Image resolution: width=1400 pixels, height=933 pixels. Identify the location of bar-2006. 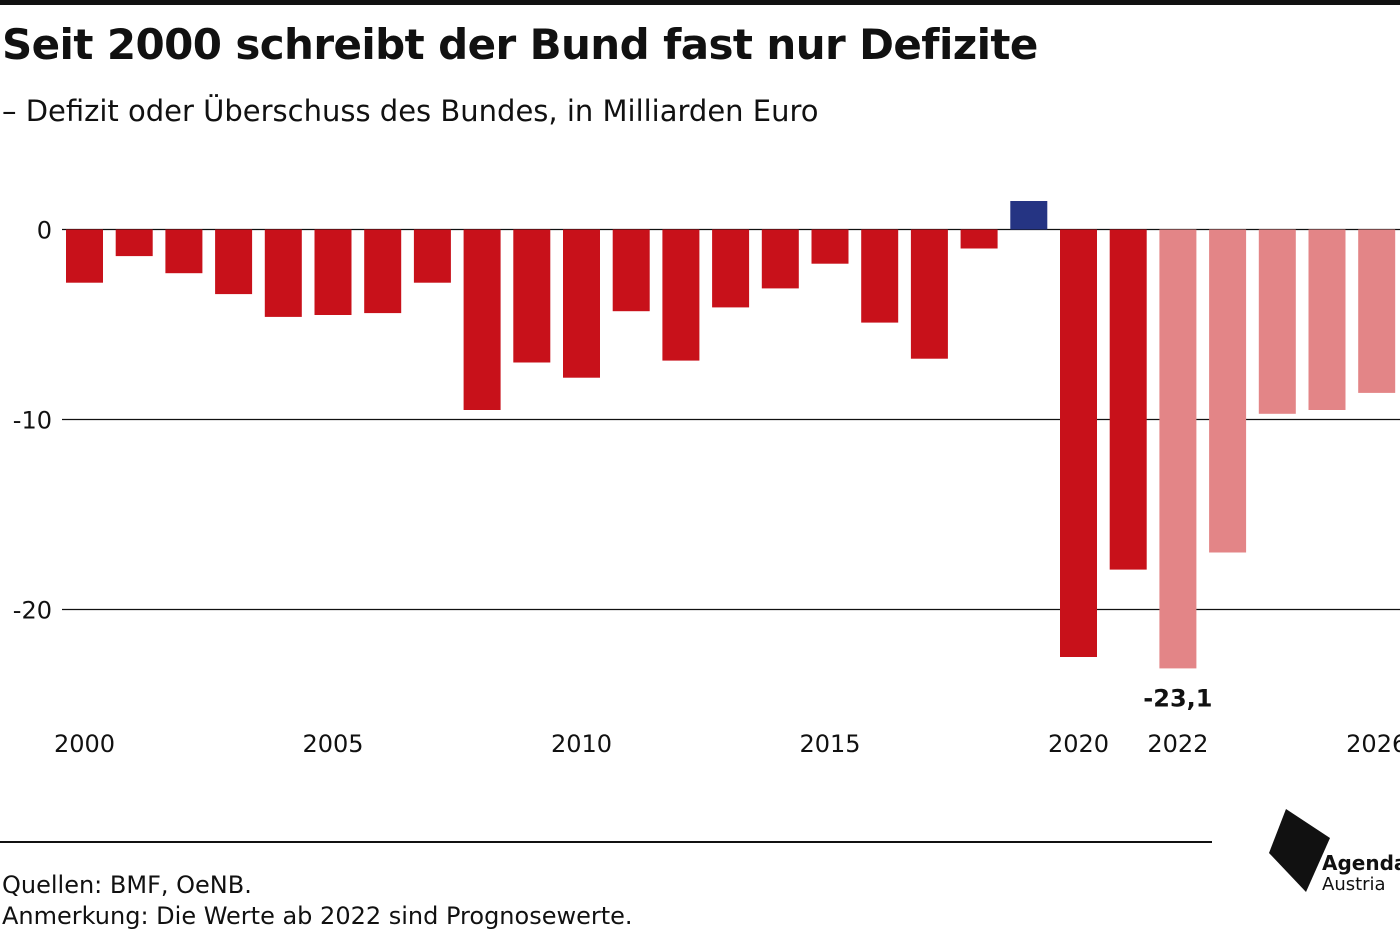
(383, 271).